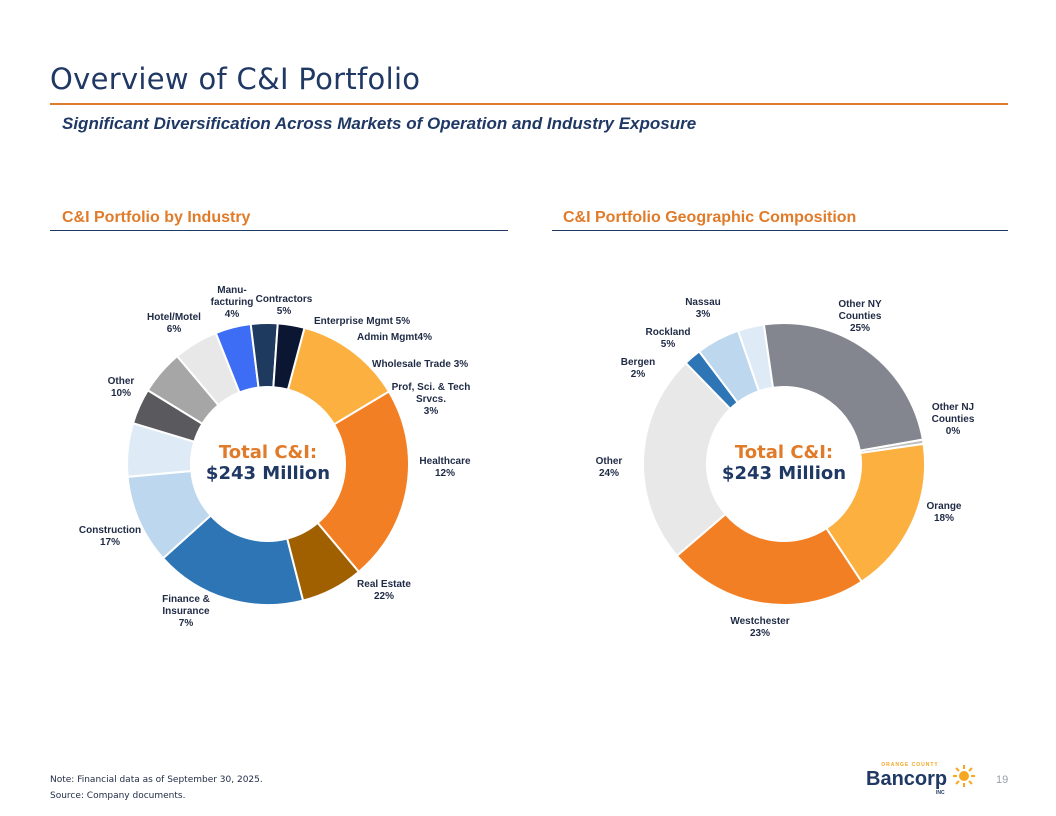 The image size is (1056, 816). Describe the element at coordinates (121, 387) in the screenshot. I see `industry-label-other-10: Other 10%` at that location.